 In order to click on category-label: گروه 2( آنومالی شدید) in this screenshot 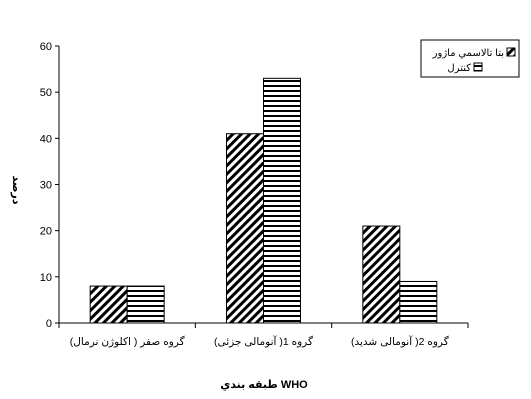, I will do `click(400, 341)`.